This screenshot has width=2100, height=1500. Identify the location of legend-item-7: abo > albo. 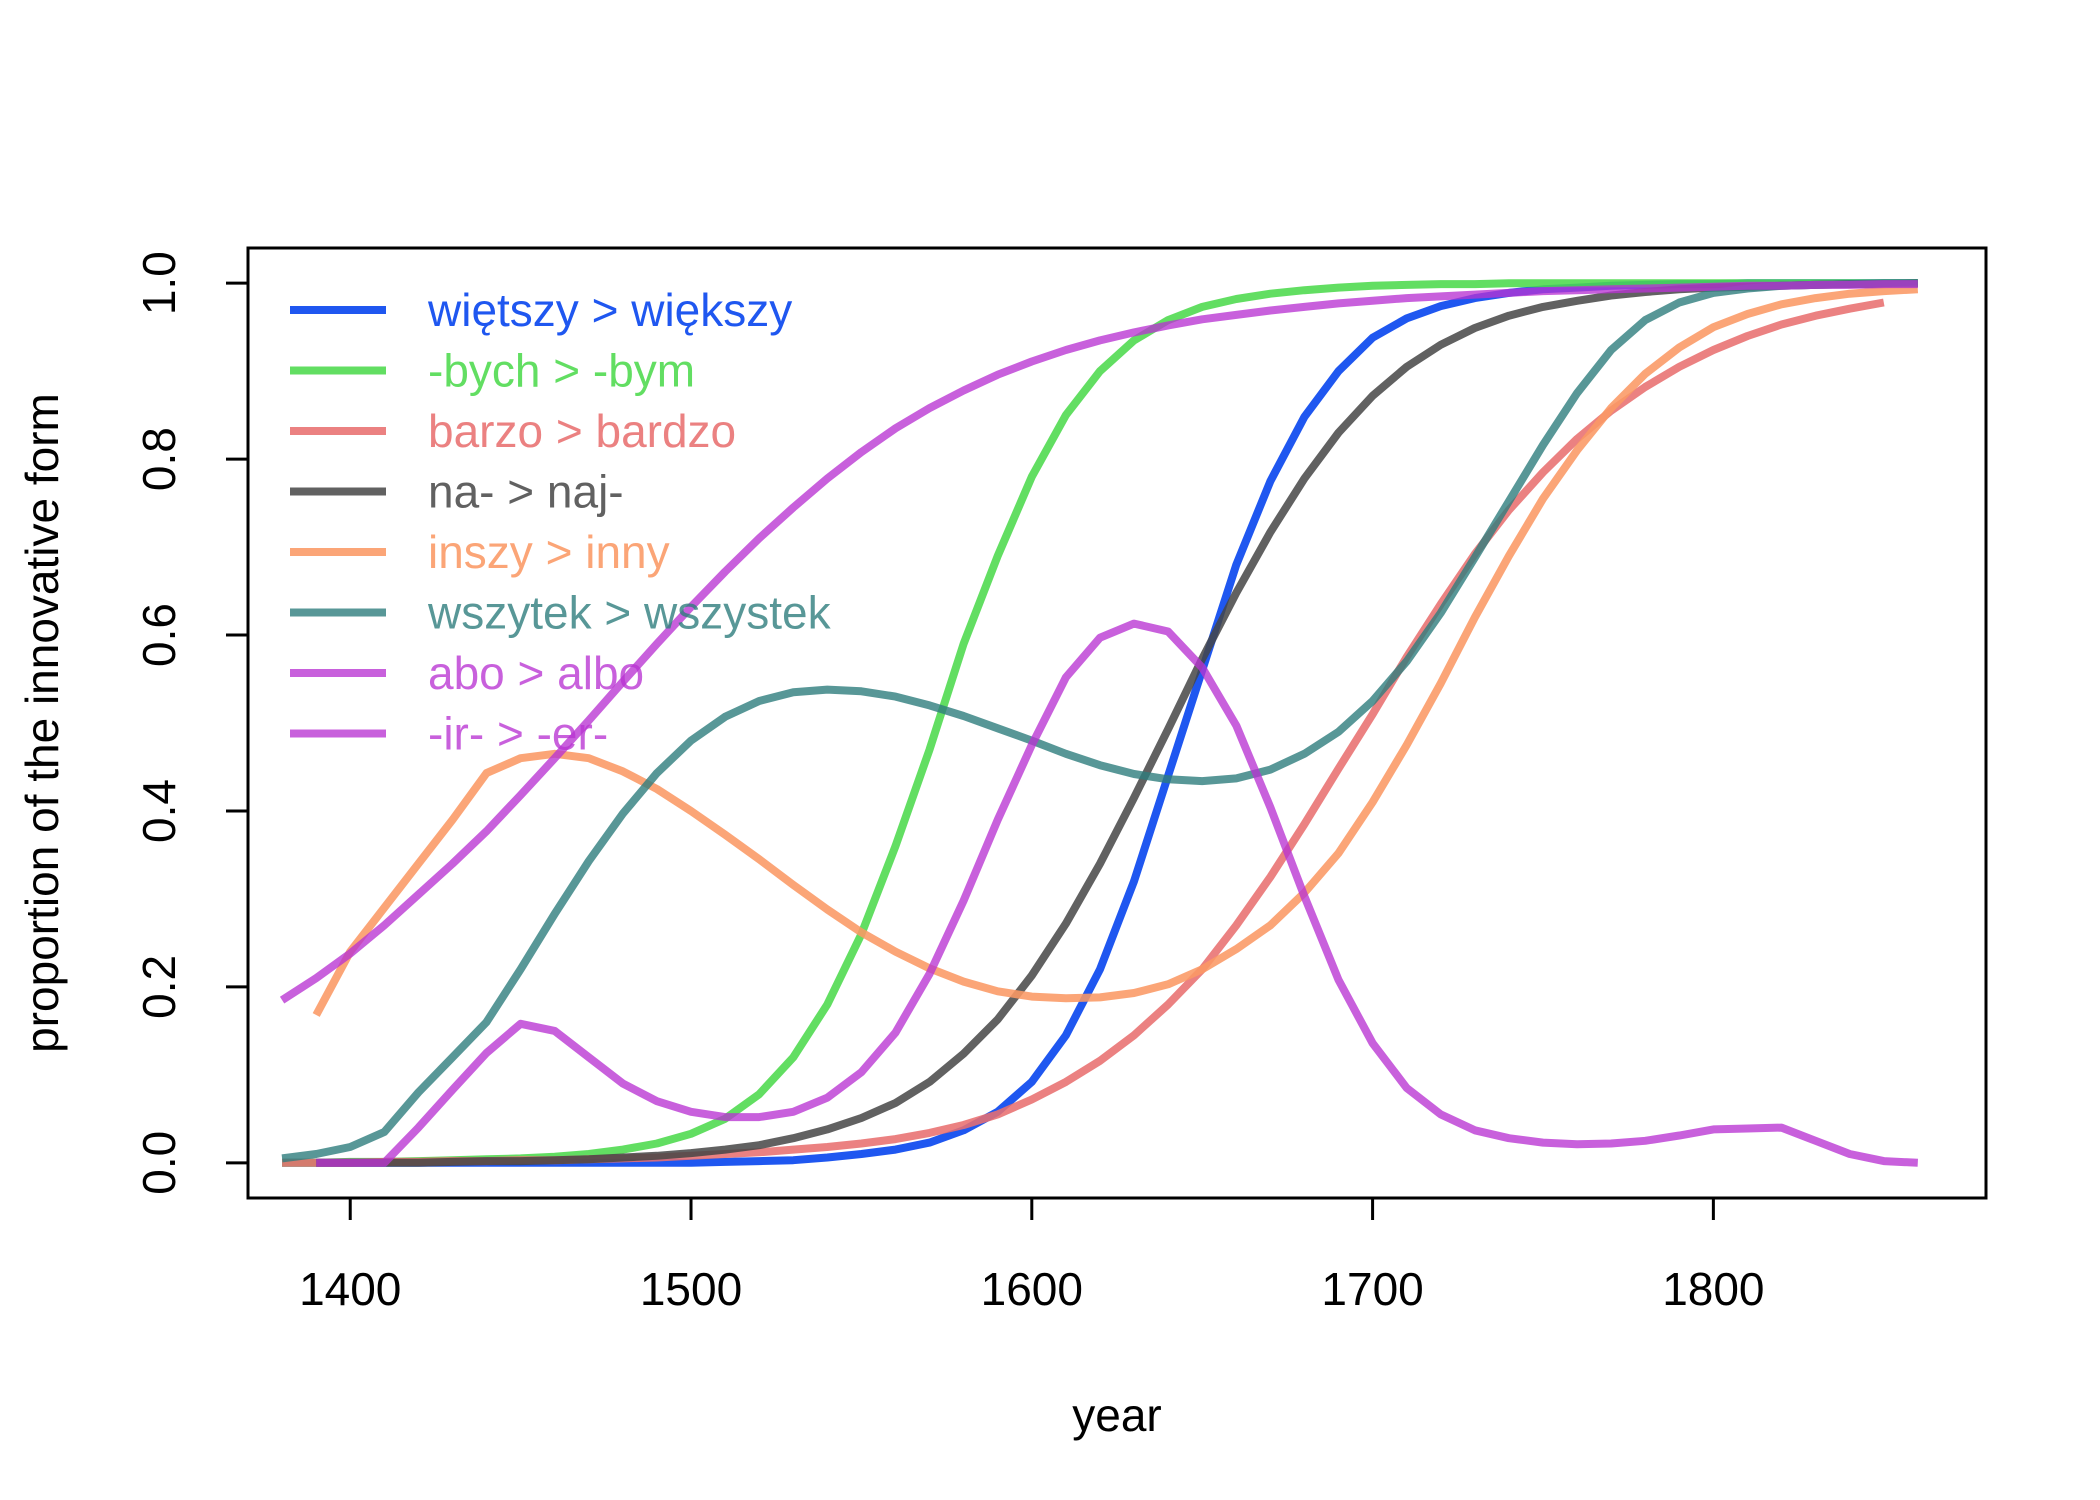
(467, 673).